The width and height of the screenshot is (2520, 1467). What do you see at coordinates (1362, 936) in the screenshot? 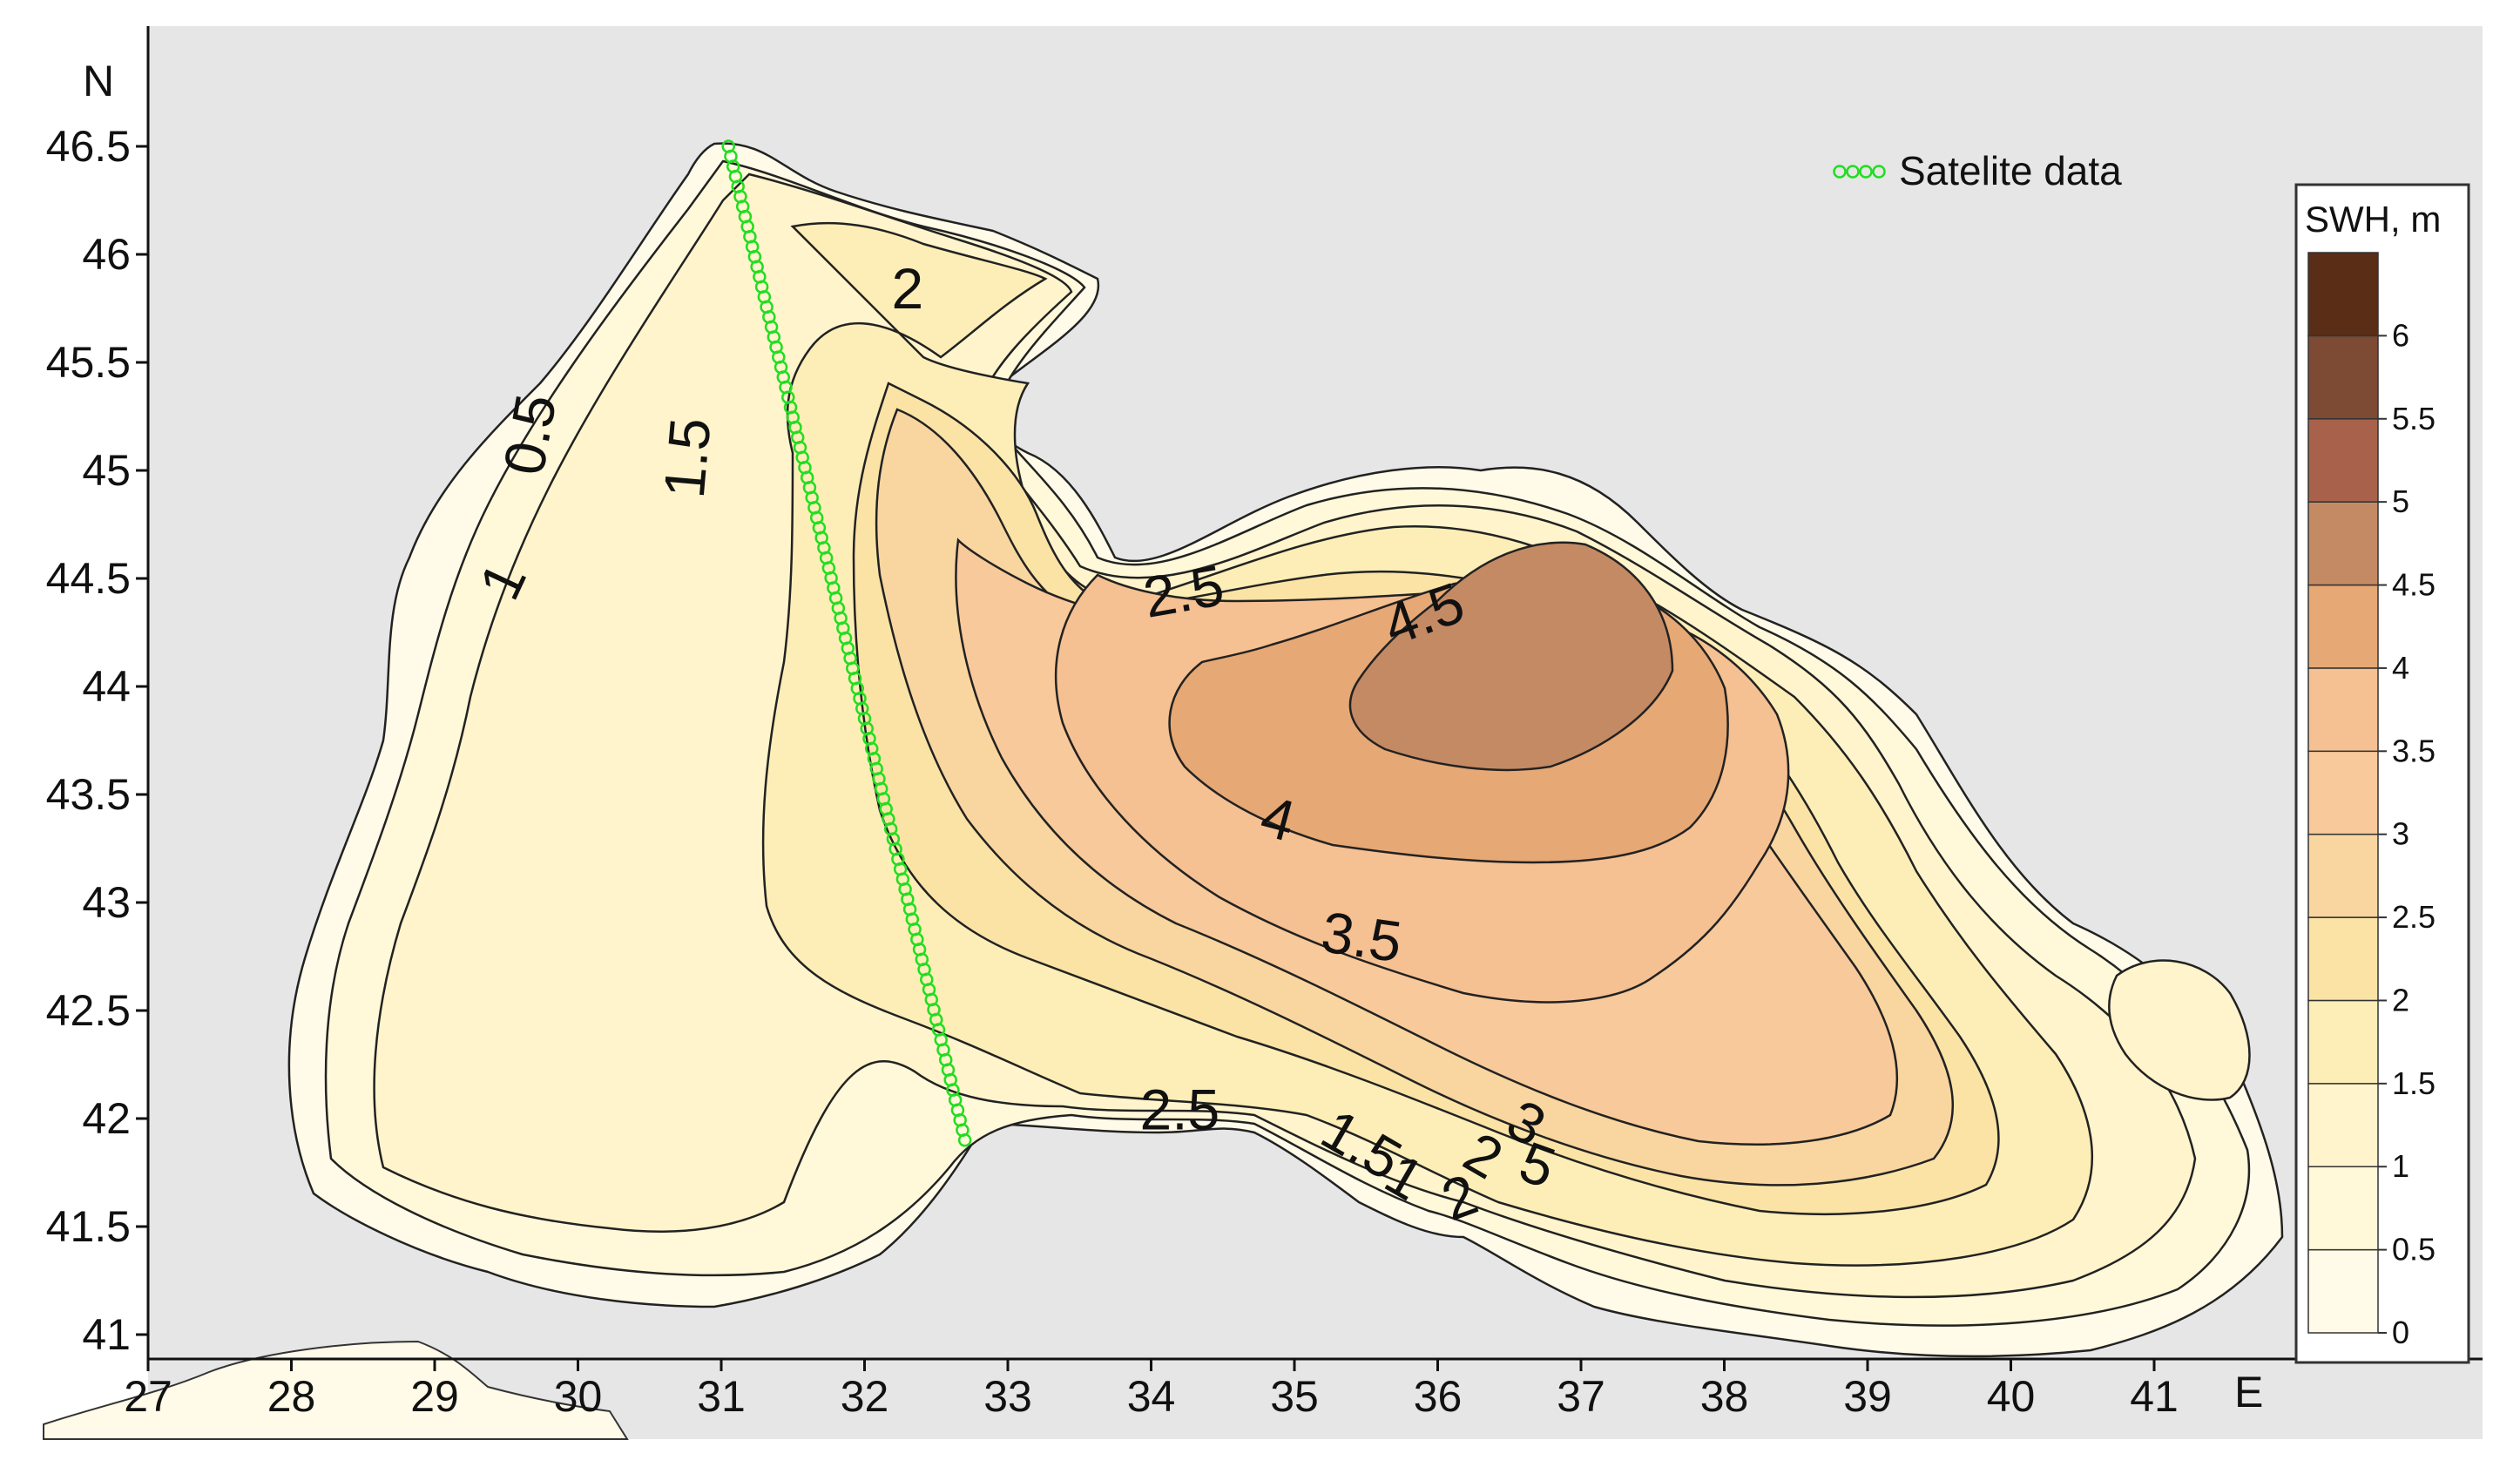
I see `contour-label: 3.5` at bounding box center [1362, 936].